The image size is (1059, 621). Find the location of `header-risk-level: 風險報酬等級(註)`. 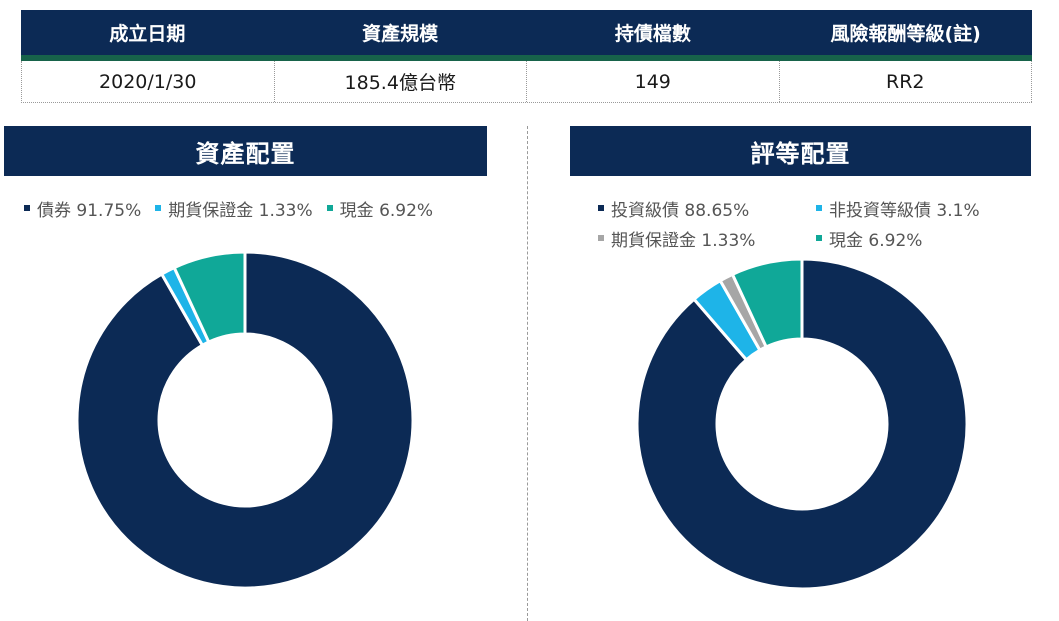

header-risk-level: 風險報酬等級(註) is located at coordinates (905, 34).